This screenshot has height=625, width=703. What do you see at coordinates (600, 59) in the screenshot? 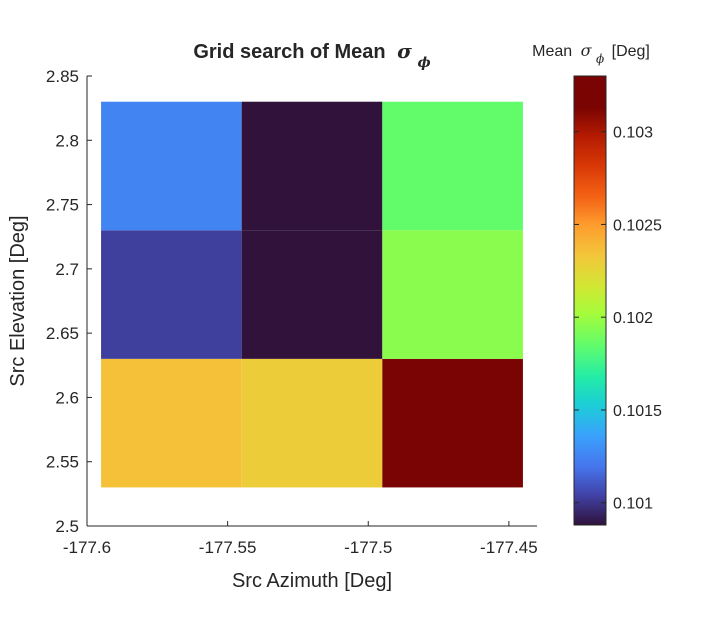
I see `colorbar-title-subscript: ϕ` at bounding box center [600, 59].